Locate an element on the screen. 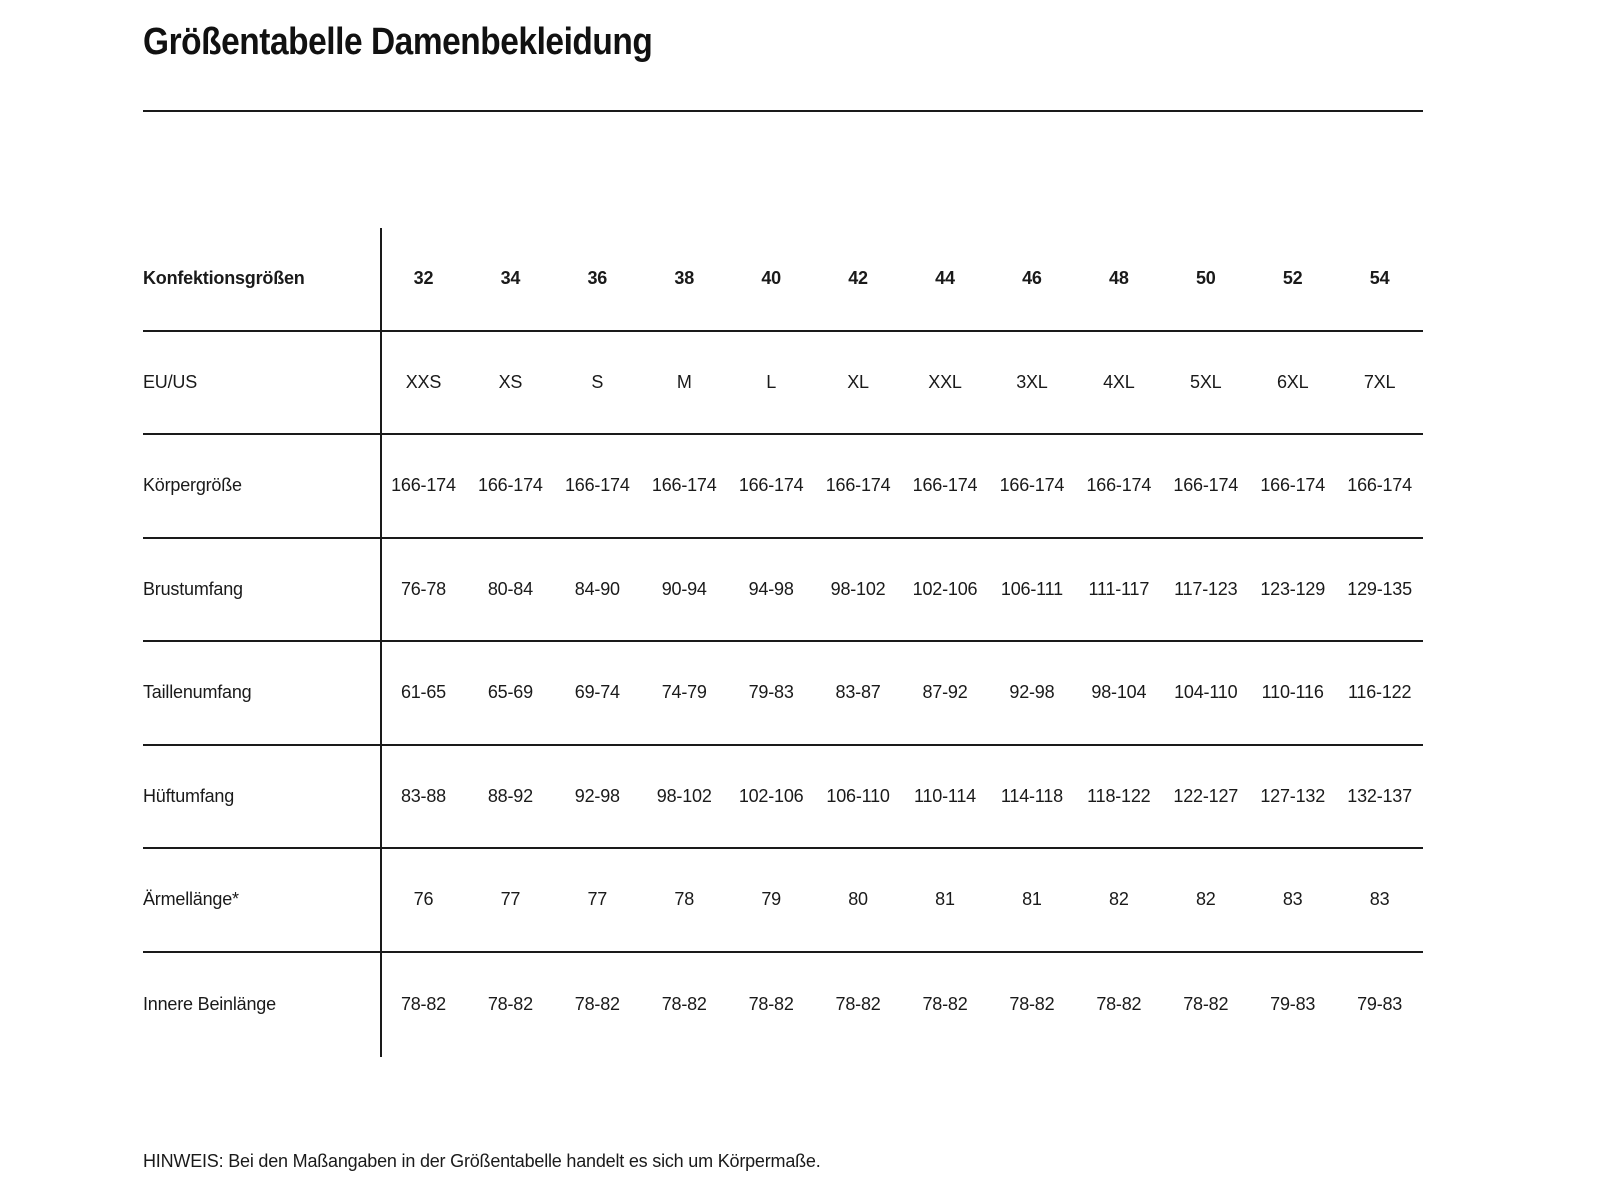 This screenshot has width=1600, height=1200. value-cell: 80-84 is located at coordinates (510, 588).